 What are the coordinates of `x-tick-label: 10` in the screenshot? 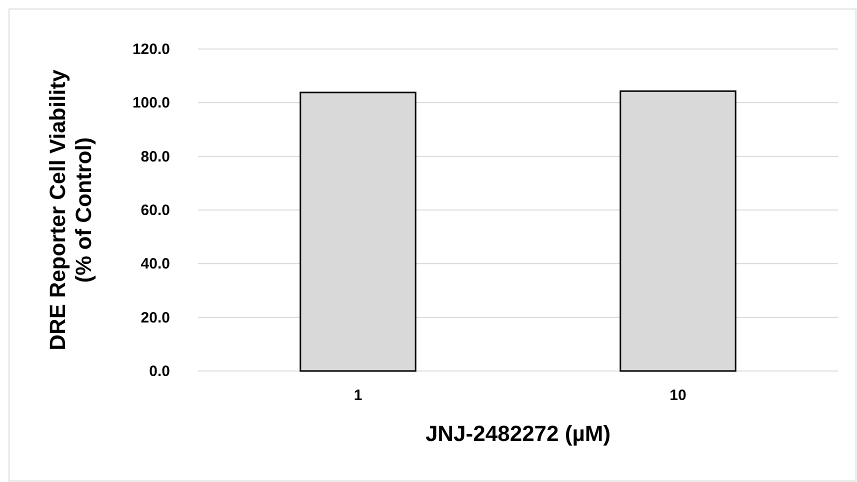 It's located at (678, 395).